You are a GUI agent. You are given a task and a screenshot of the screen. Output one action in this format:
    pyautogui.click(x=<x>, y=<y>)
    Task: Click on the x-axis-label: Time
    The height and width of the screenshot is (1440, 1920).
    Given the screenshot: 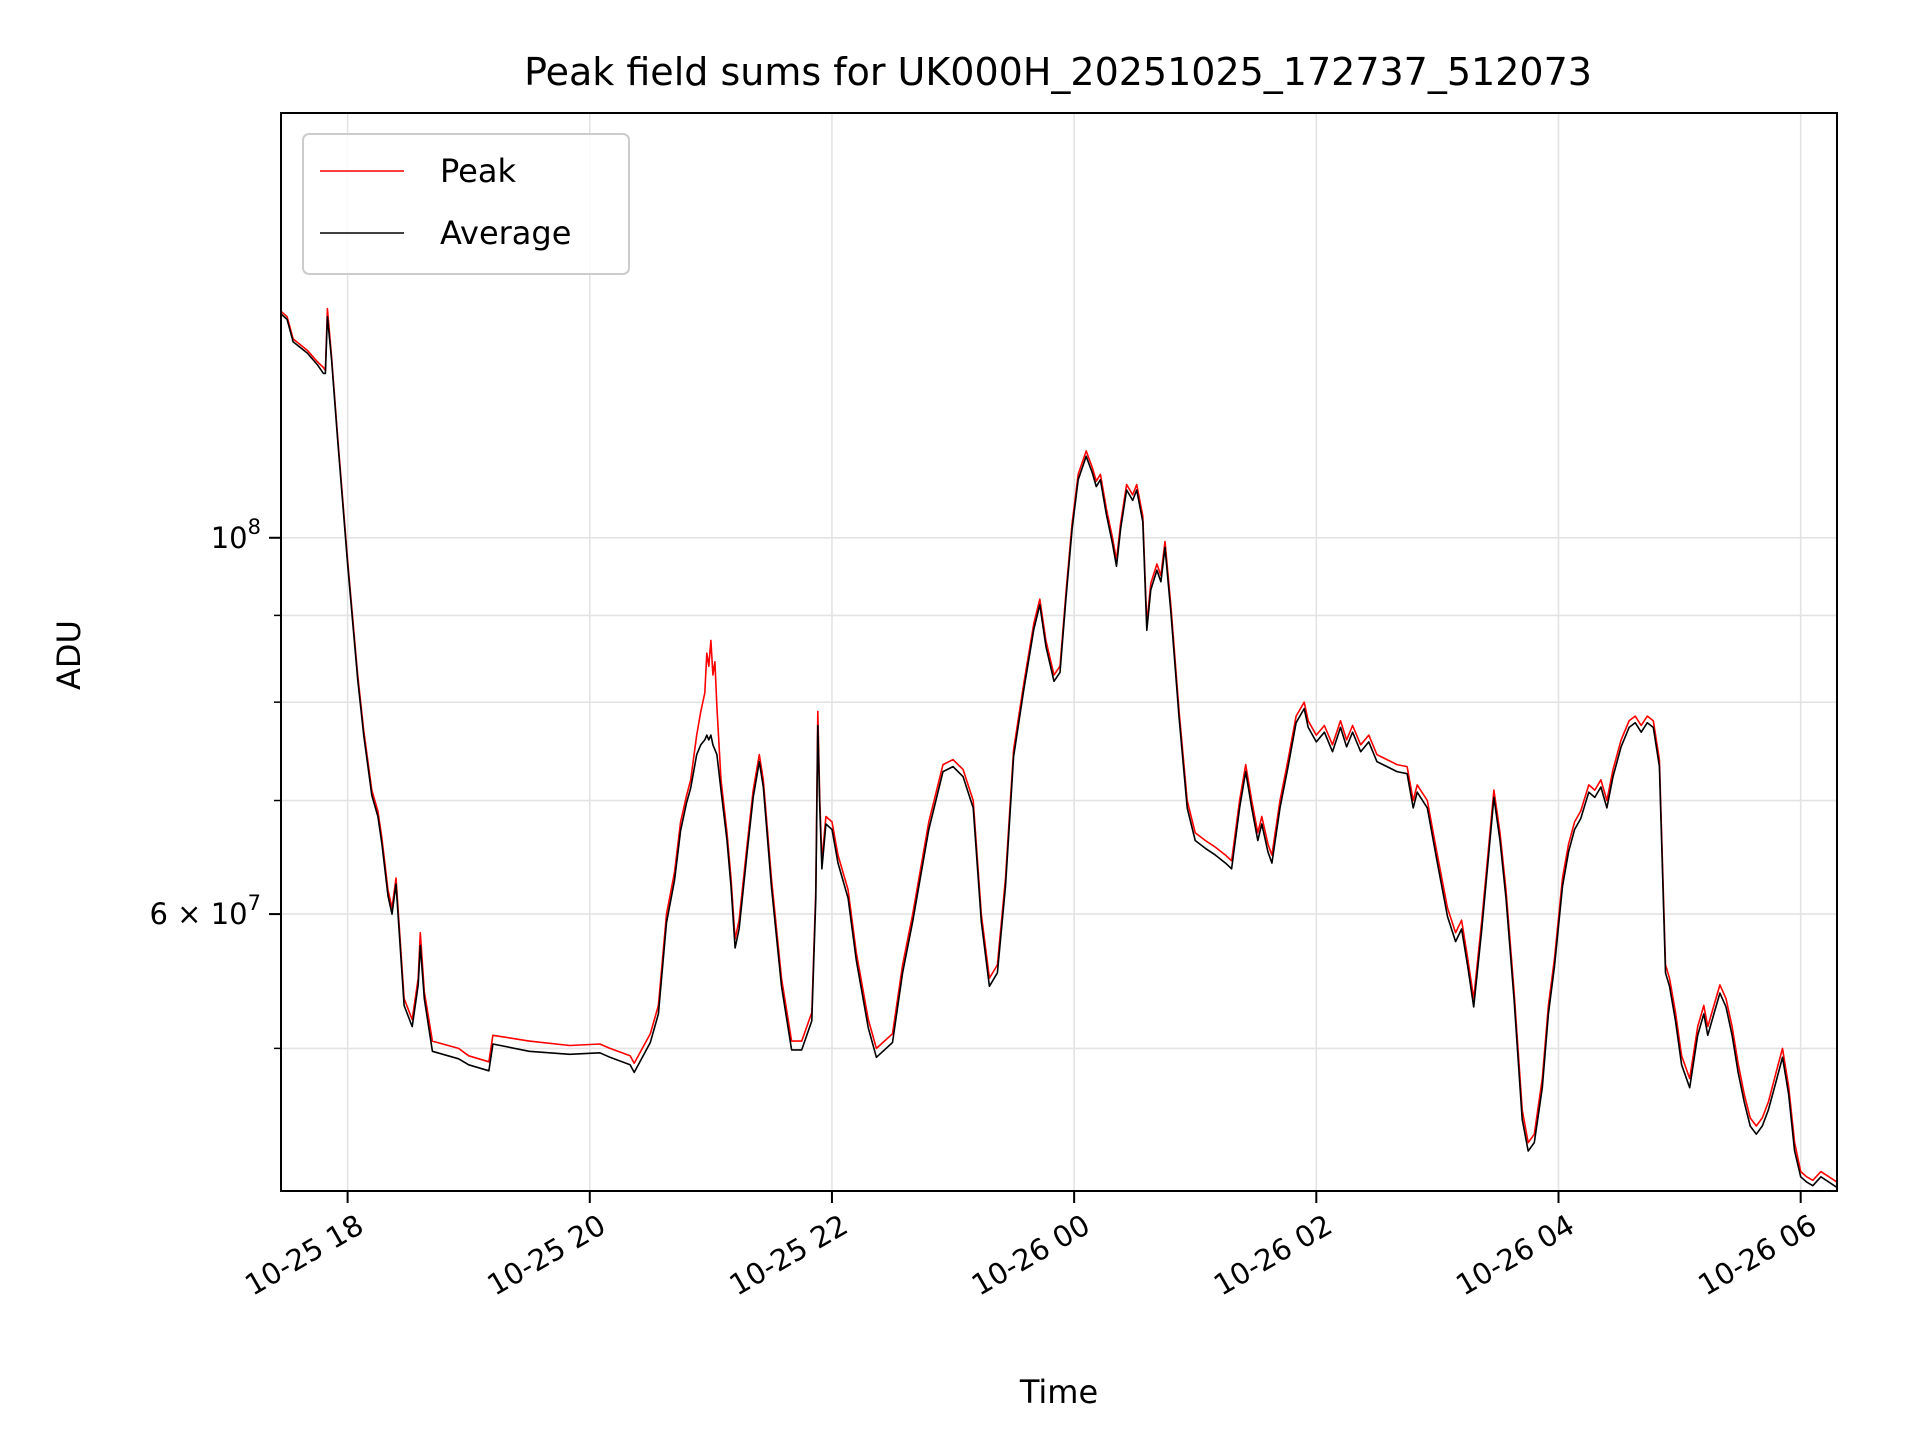 What is the action you would take?
    pyautogui.click(x=1058, y=1392)
    